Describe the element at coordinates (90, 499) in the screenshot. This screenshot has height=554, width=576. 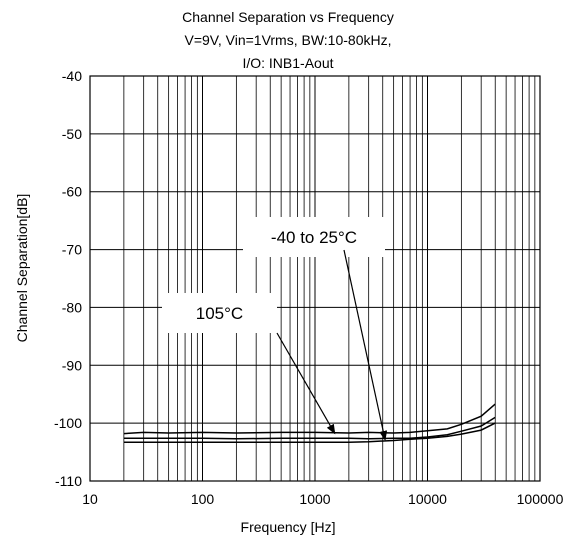
I see `x-tick-label: 10` at that location.